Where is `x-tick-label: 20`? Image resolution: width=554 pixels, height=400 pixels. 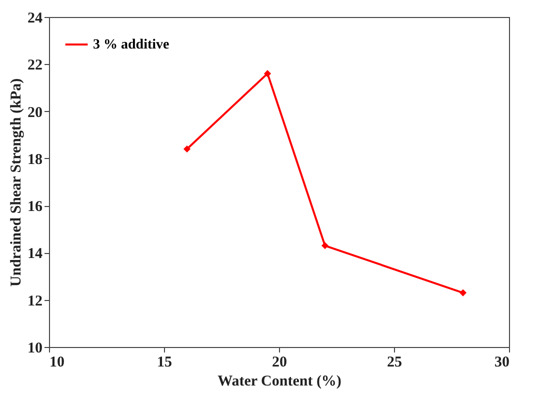 x-tick-label: 20 is located at coordinates (279, 362).